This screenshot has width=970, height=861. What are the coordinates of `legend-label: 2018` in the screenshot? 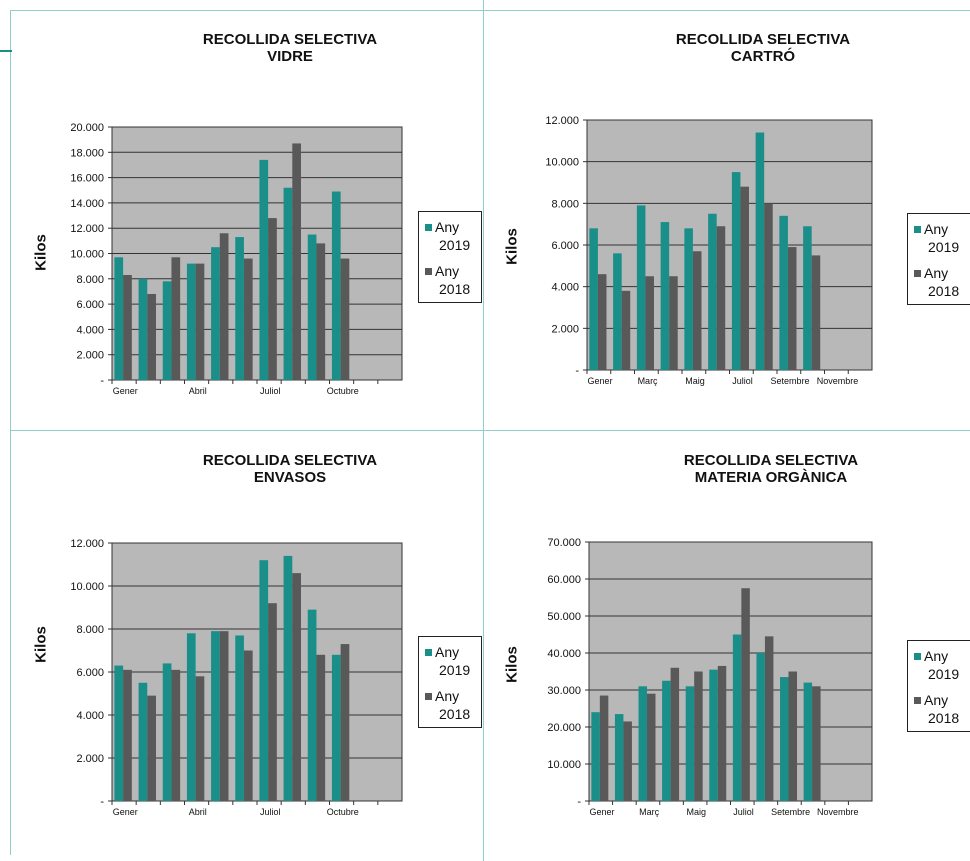 It's located at (944, 718).